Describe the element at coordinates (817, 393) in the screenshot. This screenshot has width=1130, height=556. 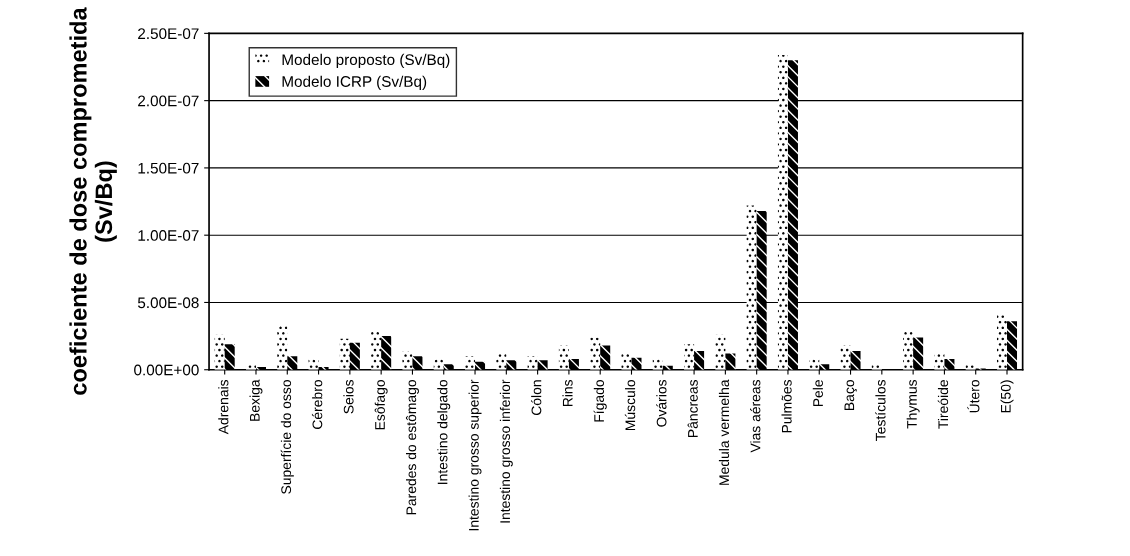
I see `x-tick-label: Pele` at that location.